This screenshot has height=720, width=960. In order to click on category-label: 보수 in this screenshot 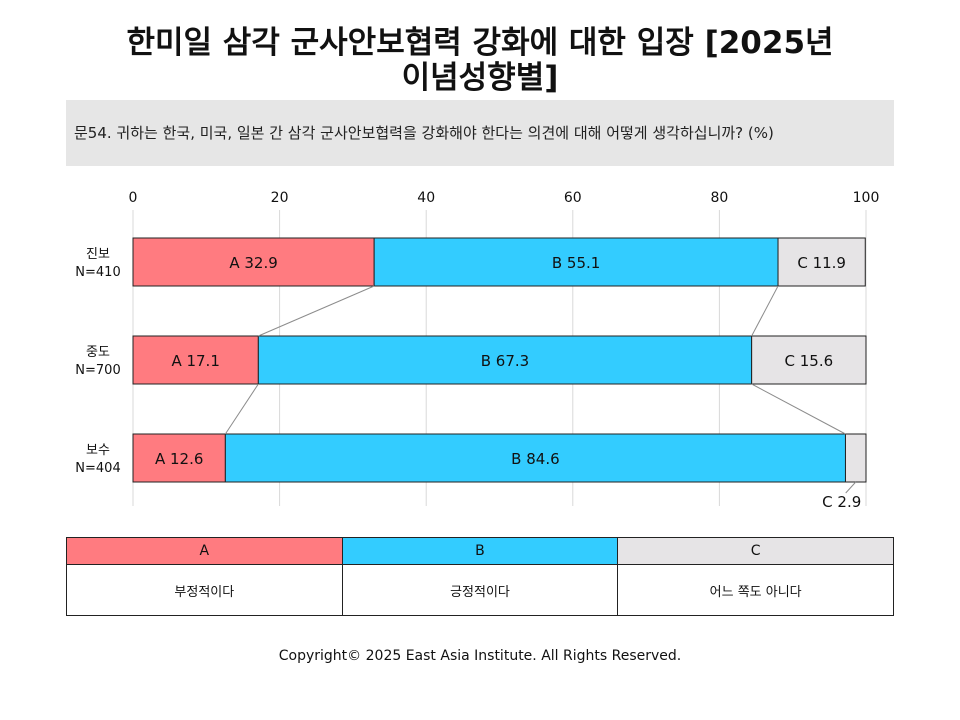, I will do `click(98, 450)`.